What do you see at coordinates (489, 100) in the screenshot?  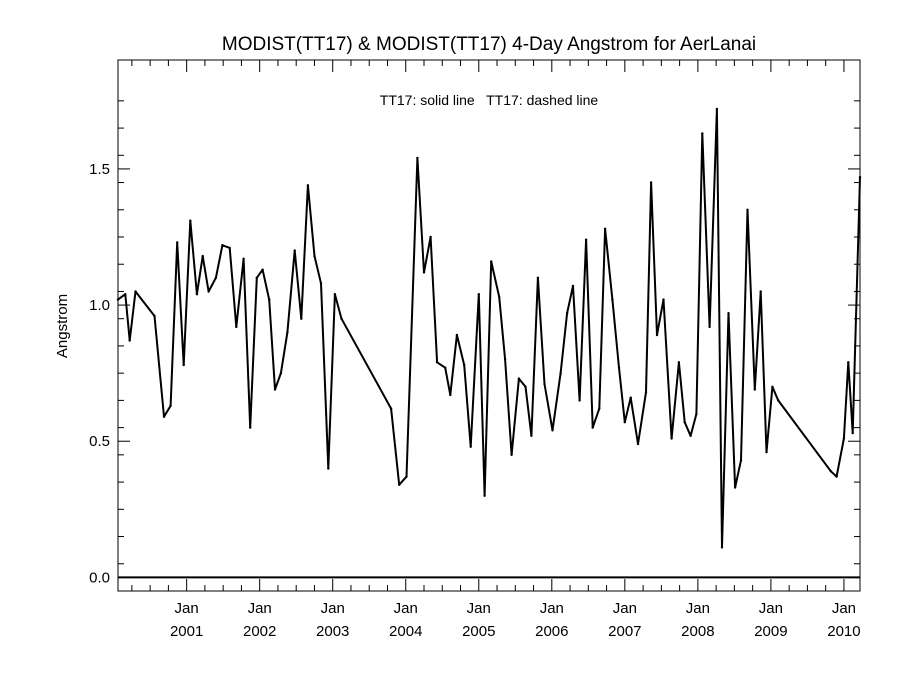 I see `legend-annotation: TT17: solid line TT17: dashed line` at bounding box center [489, 100].